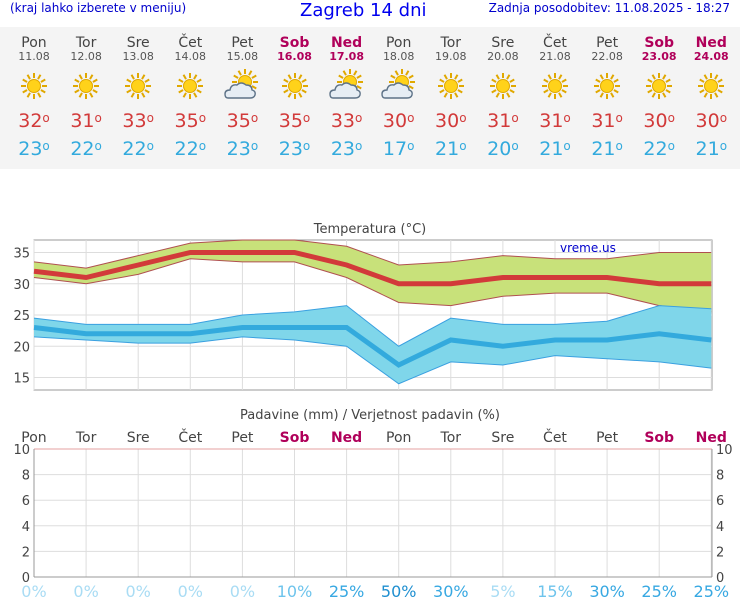  I want to click on y-tick-label: 25, so click(21, 316).